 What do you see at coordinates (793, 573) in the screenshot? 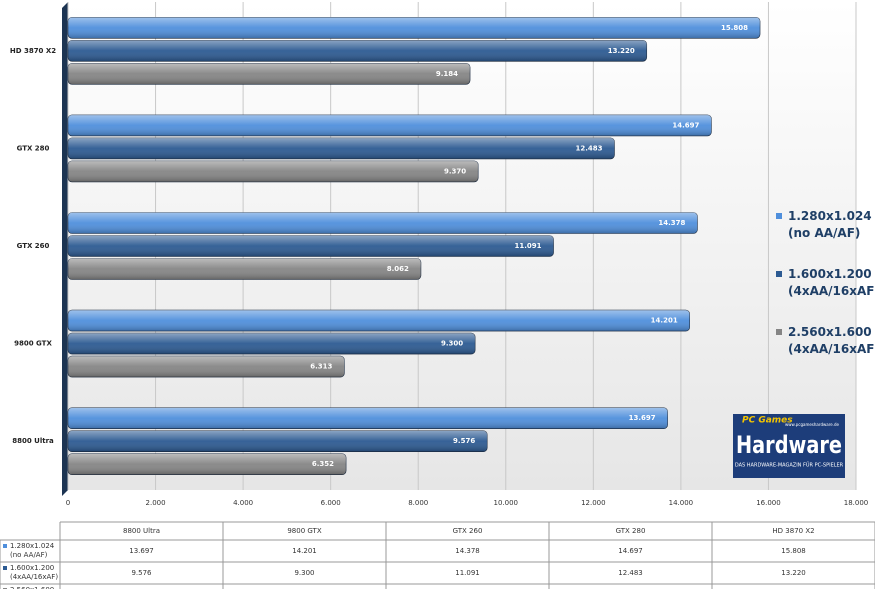
I see `table-cell: 13.220` at bounding box center [793, 573].